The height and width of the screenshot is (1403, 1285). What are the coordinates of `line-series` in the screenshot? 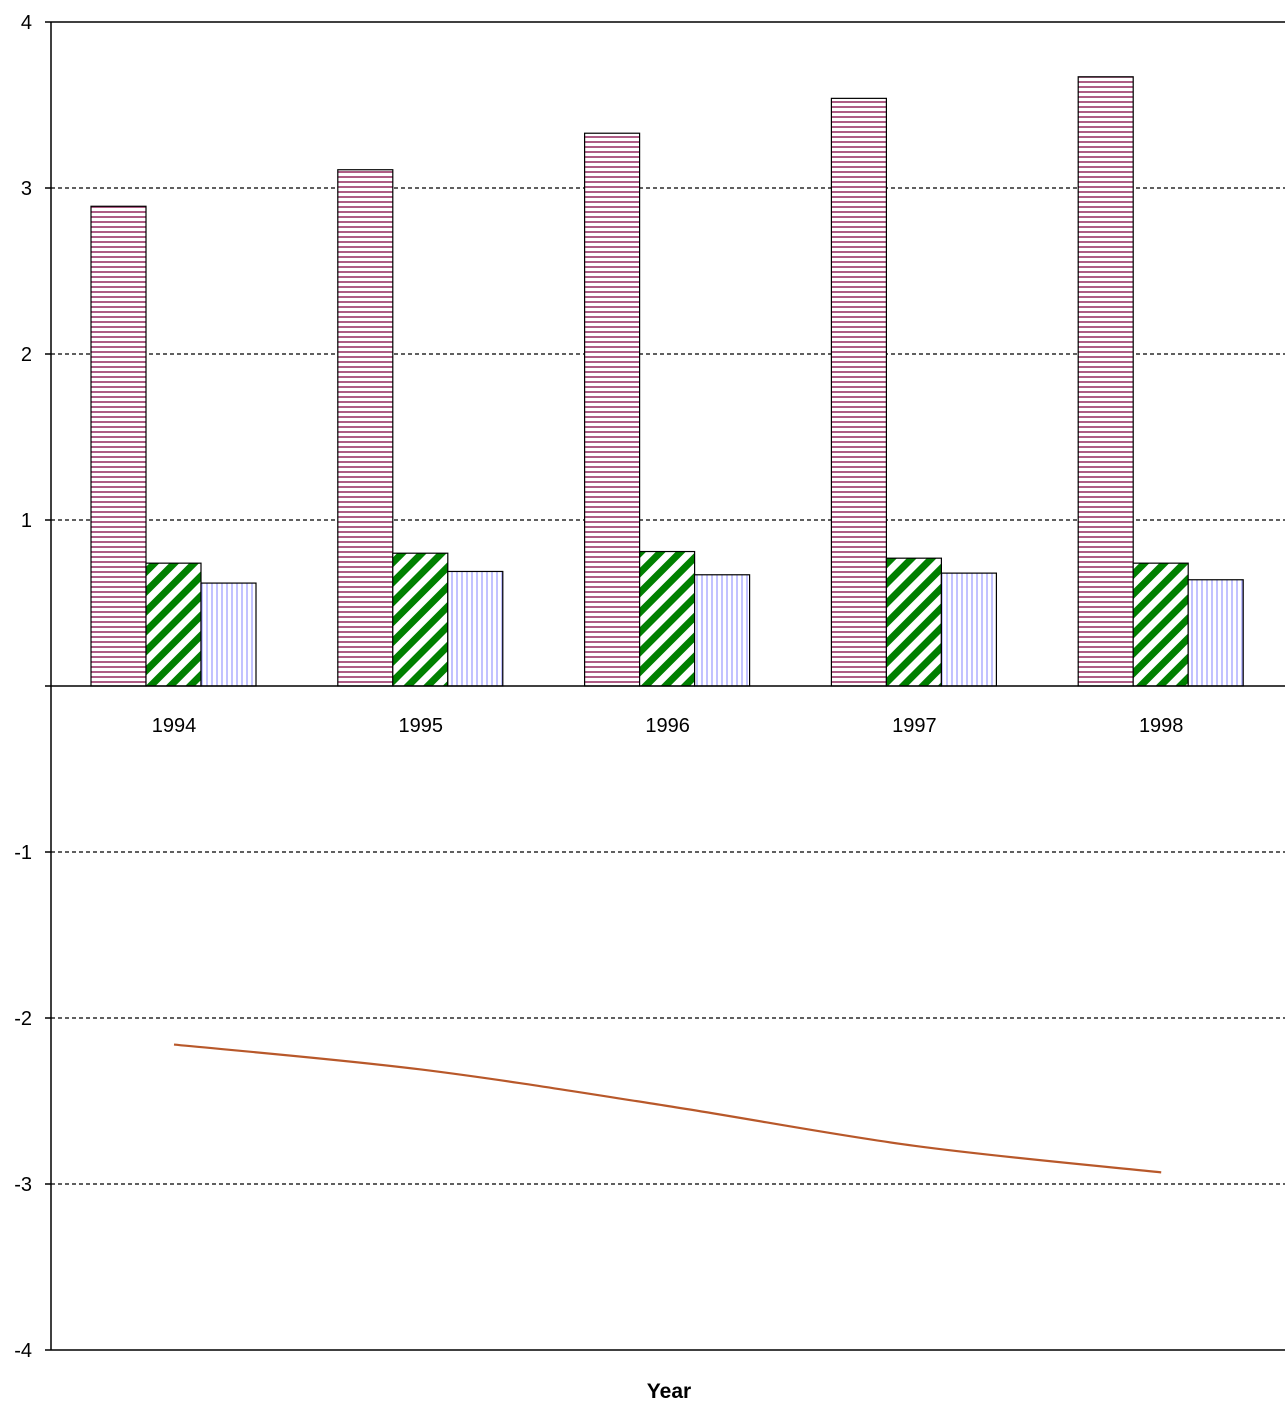 It's located at (667, 1108).